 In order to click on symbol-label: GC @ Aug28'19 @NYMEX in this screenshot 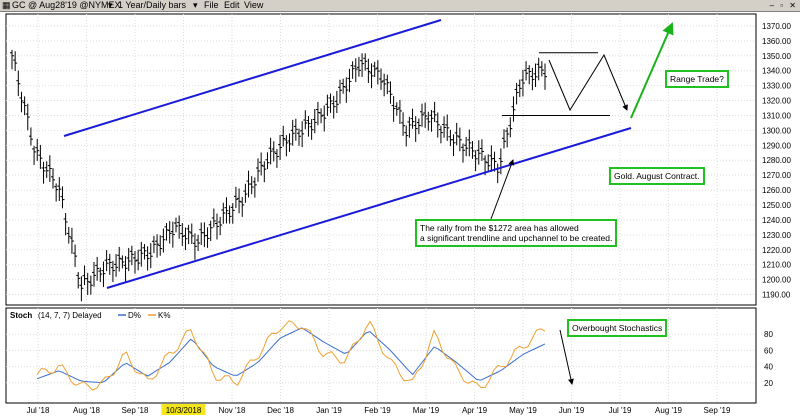, I will do `click(66, 5)`.